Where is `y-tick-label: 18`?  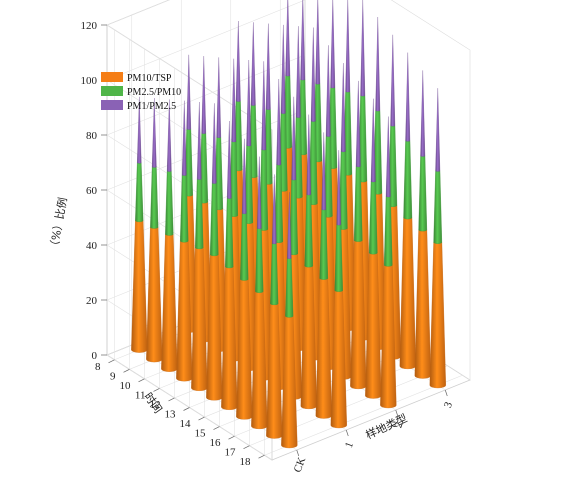 y-tick-label: 18 is located at coordinates (246, 462).